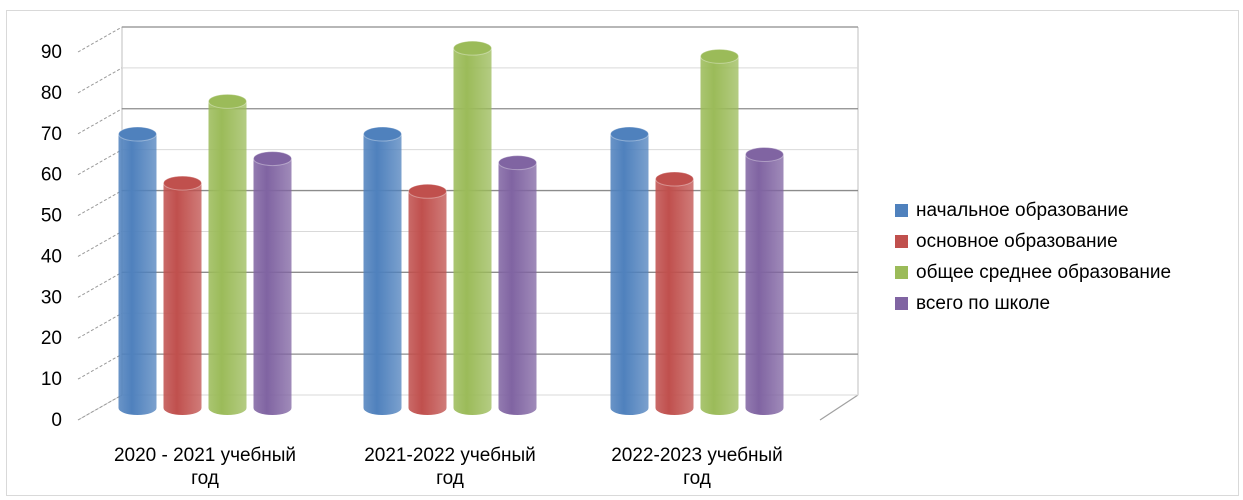 This screenshot has width=1243, height=500. What do you see at coordinates (51, 93) in the screenshot?
I see `y-tick-label: 80` at bounding box center [51, 93].